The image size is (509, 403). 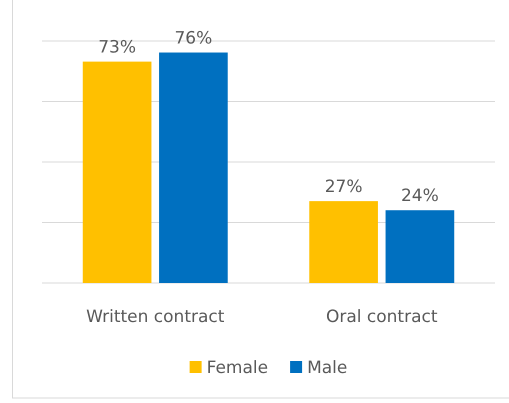 I want to click on legend-label: Female, so click(x=237, y=368).